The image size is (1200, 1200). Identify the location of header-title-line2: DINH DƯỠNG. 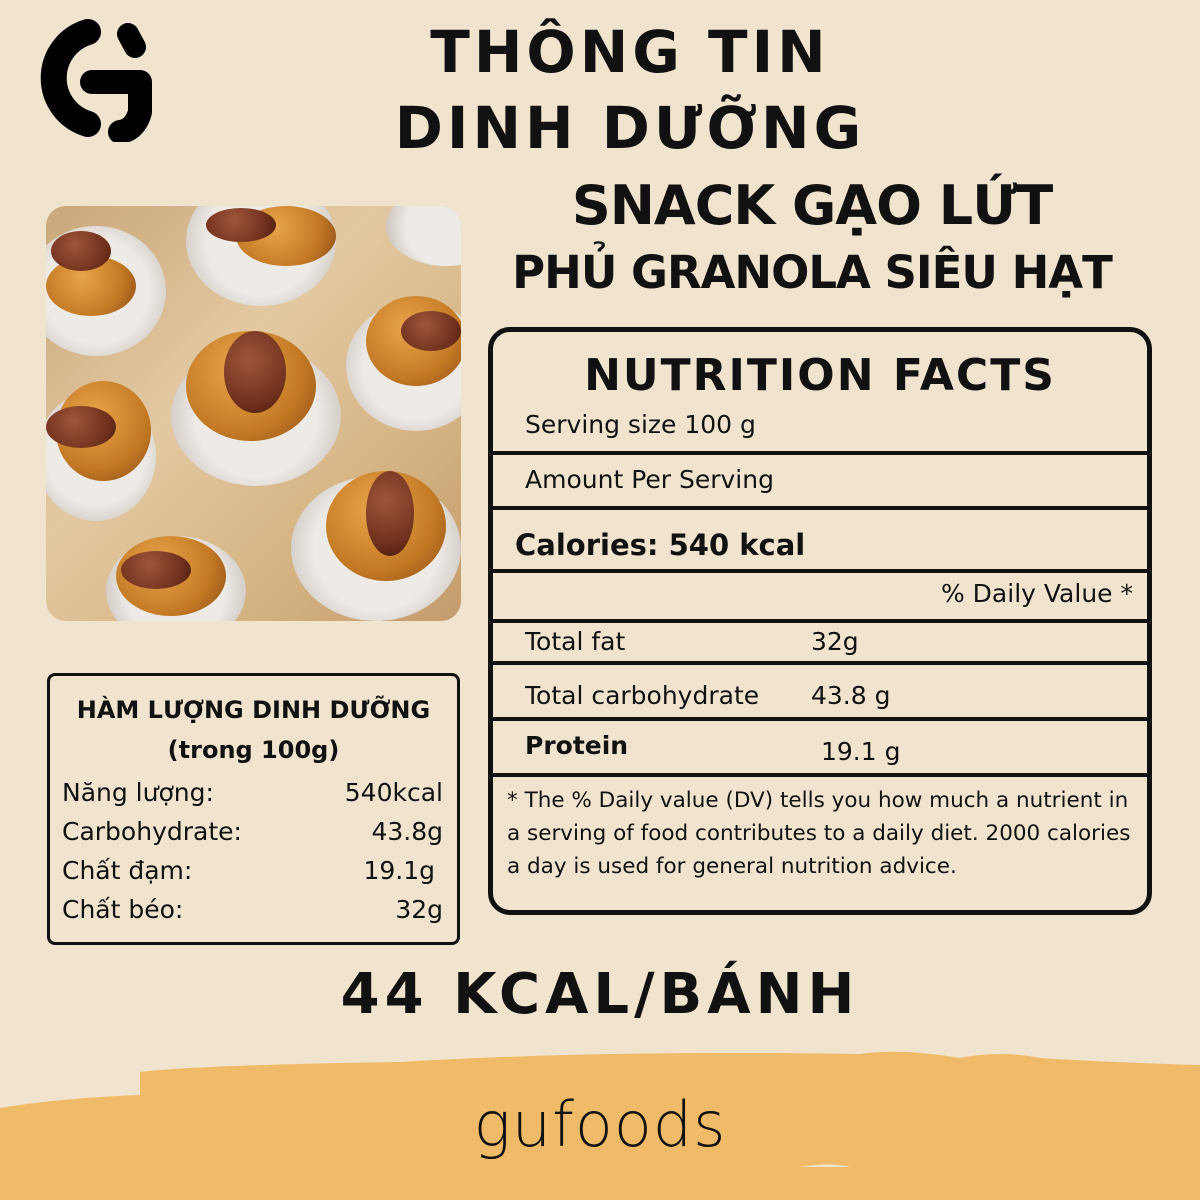
(630, 128).